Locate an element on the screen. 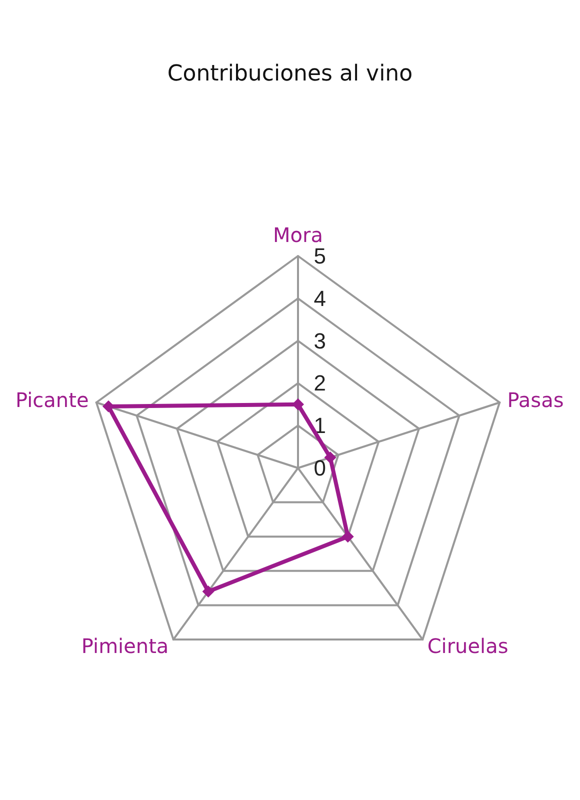 The height and width of the screenshot is (800, 580). spoke-label: Pimienta is located at coordinates (125, 646).